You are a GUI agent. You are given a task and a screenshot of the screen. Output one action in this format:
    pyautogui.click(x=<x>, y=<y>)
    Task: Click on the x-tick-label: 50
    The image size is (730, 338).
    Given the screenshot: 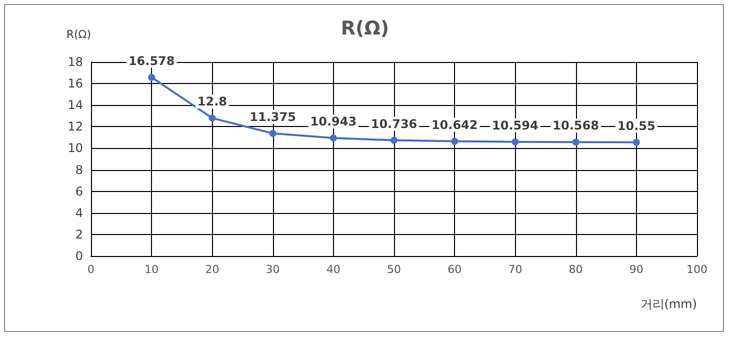 What is the action you would take?
    pyautogui.click(x=394, y=269)
    